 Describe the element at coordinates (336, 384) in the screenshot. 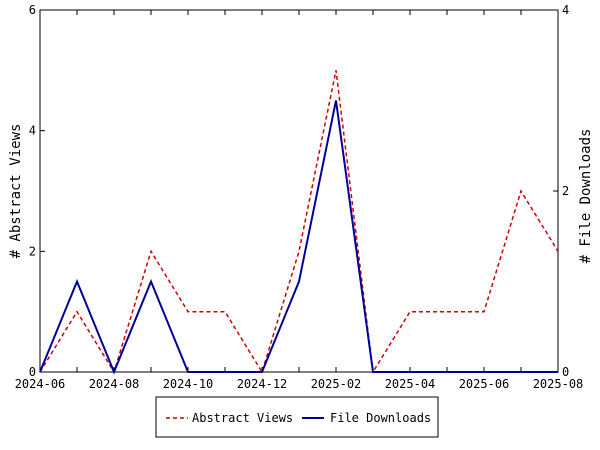

I see `x-tick-label: 2025-02` at that location.